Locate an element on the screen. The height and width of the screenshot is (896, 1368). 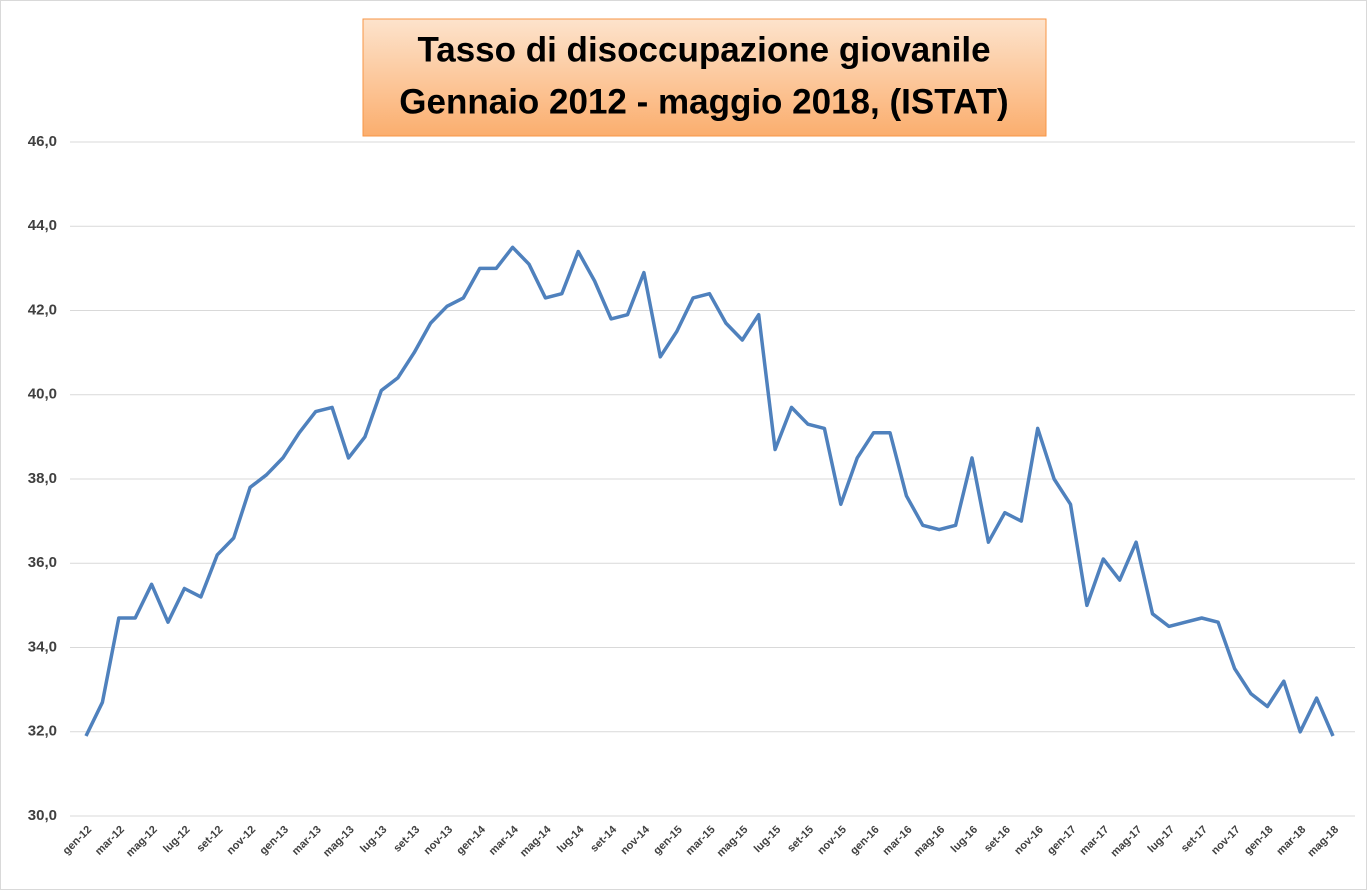
y-tick-label: 42,0 is located at coordinates (42, 309).